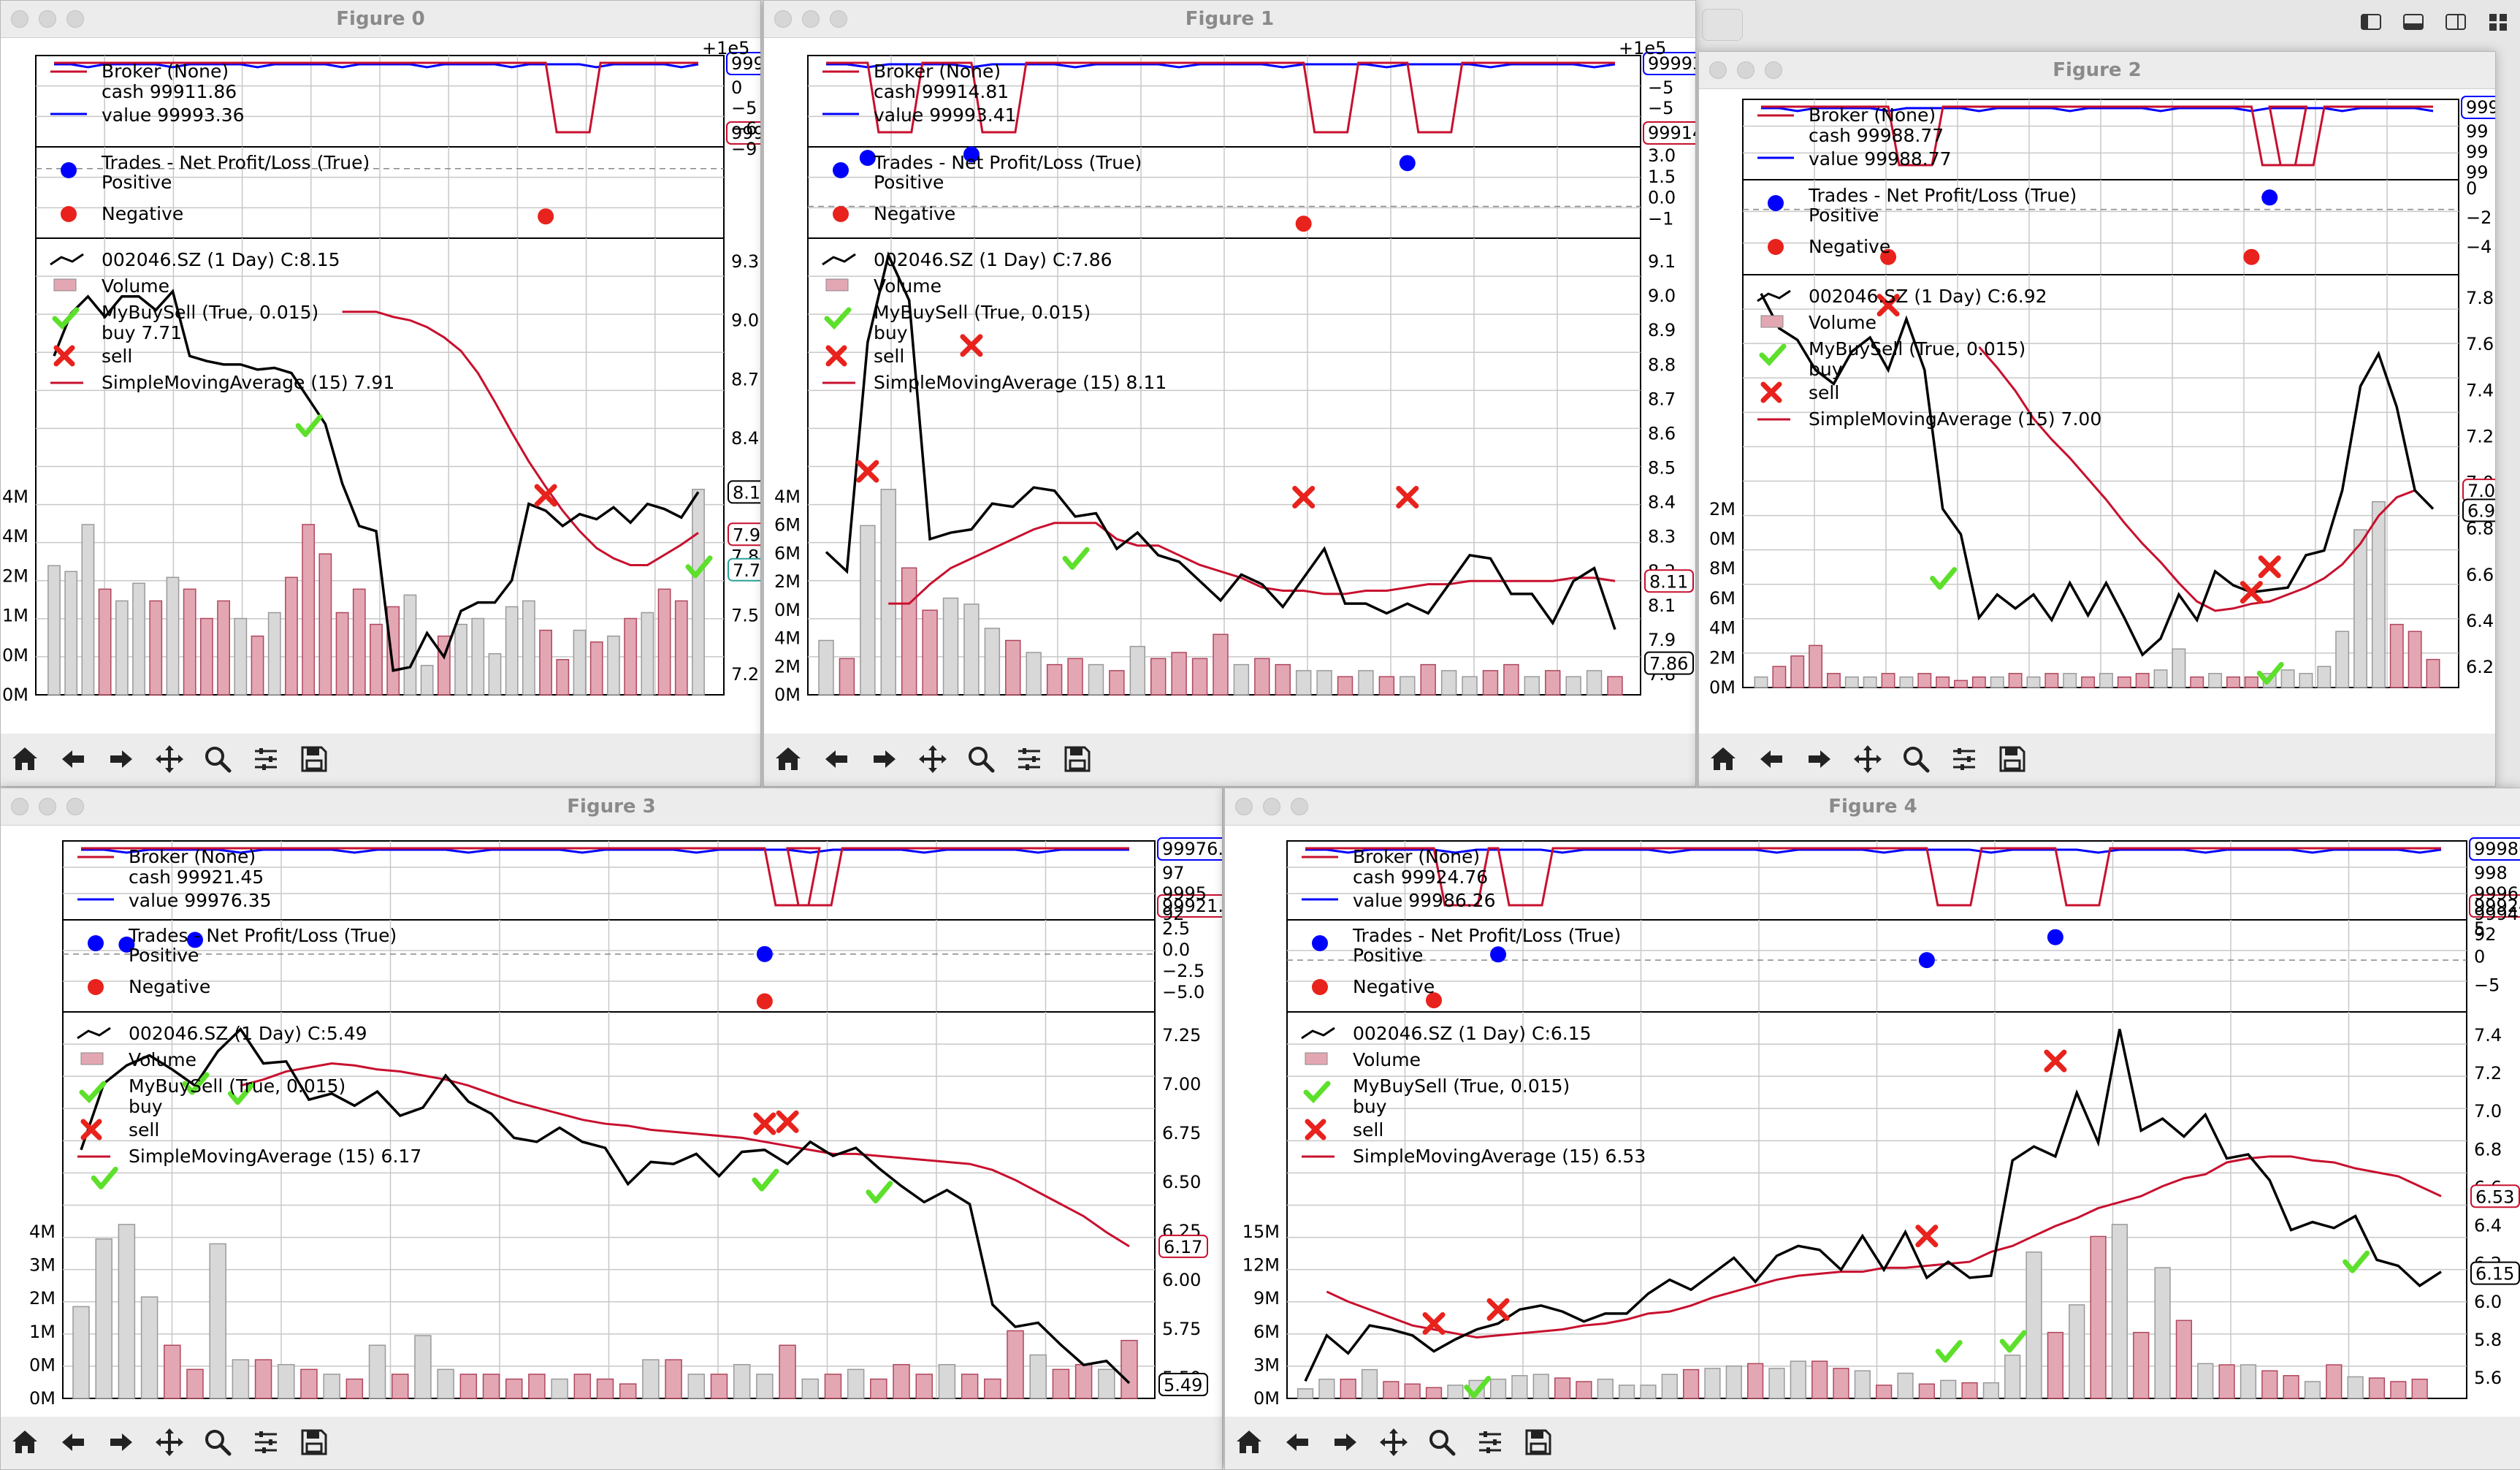 The width and height of the screenshot is (2520, 1470). Describe the element at coordinates (1173, 914) in the screenshot. I see `broker-tick: 92` at that location.